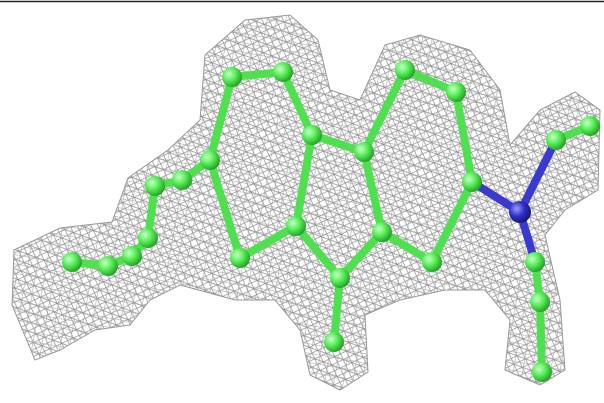  I want to click on nitrogen-atom, so click(520, 212).